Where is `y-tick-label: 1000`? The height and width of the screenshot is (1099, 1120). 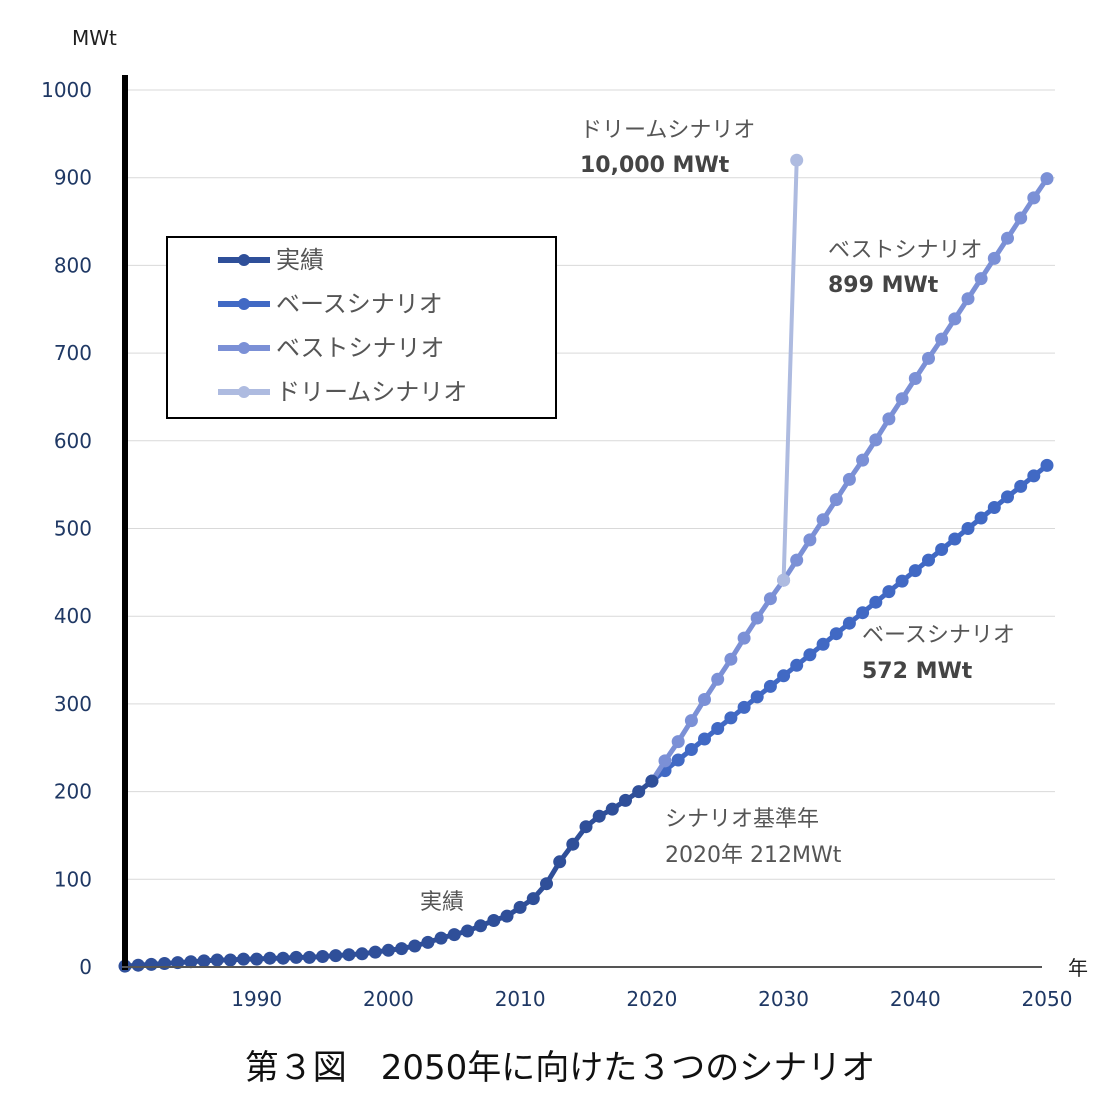 y-tick-label: 1000 is located at coordinates (66, 90).